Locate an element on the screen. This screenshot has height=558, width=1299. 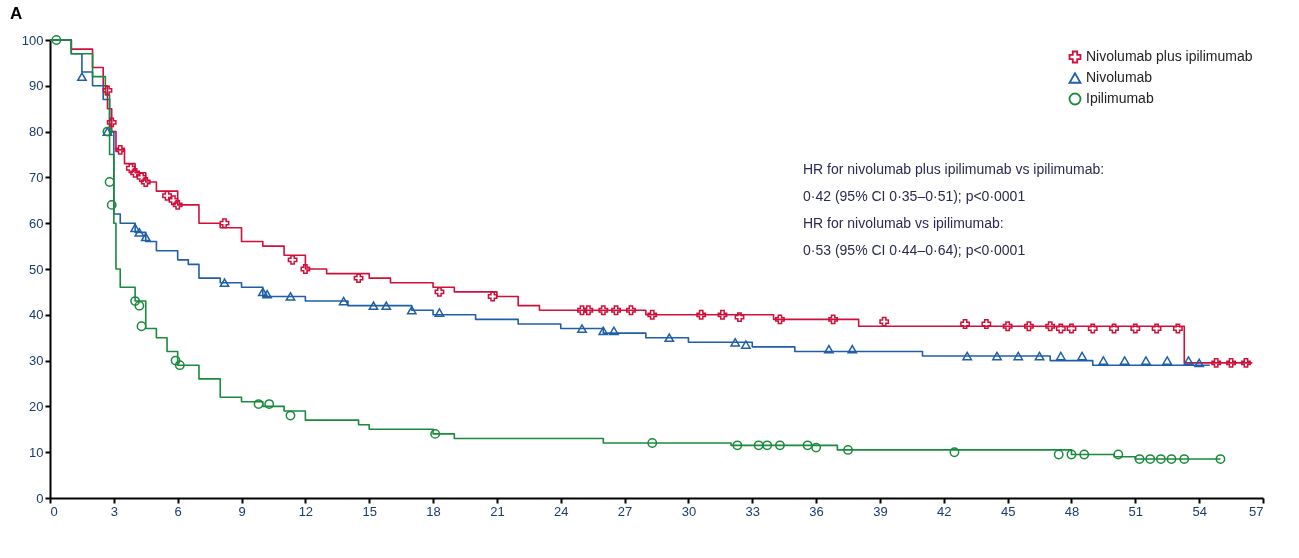
x-tick-label: 39 is located at coordinates (880, 511).